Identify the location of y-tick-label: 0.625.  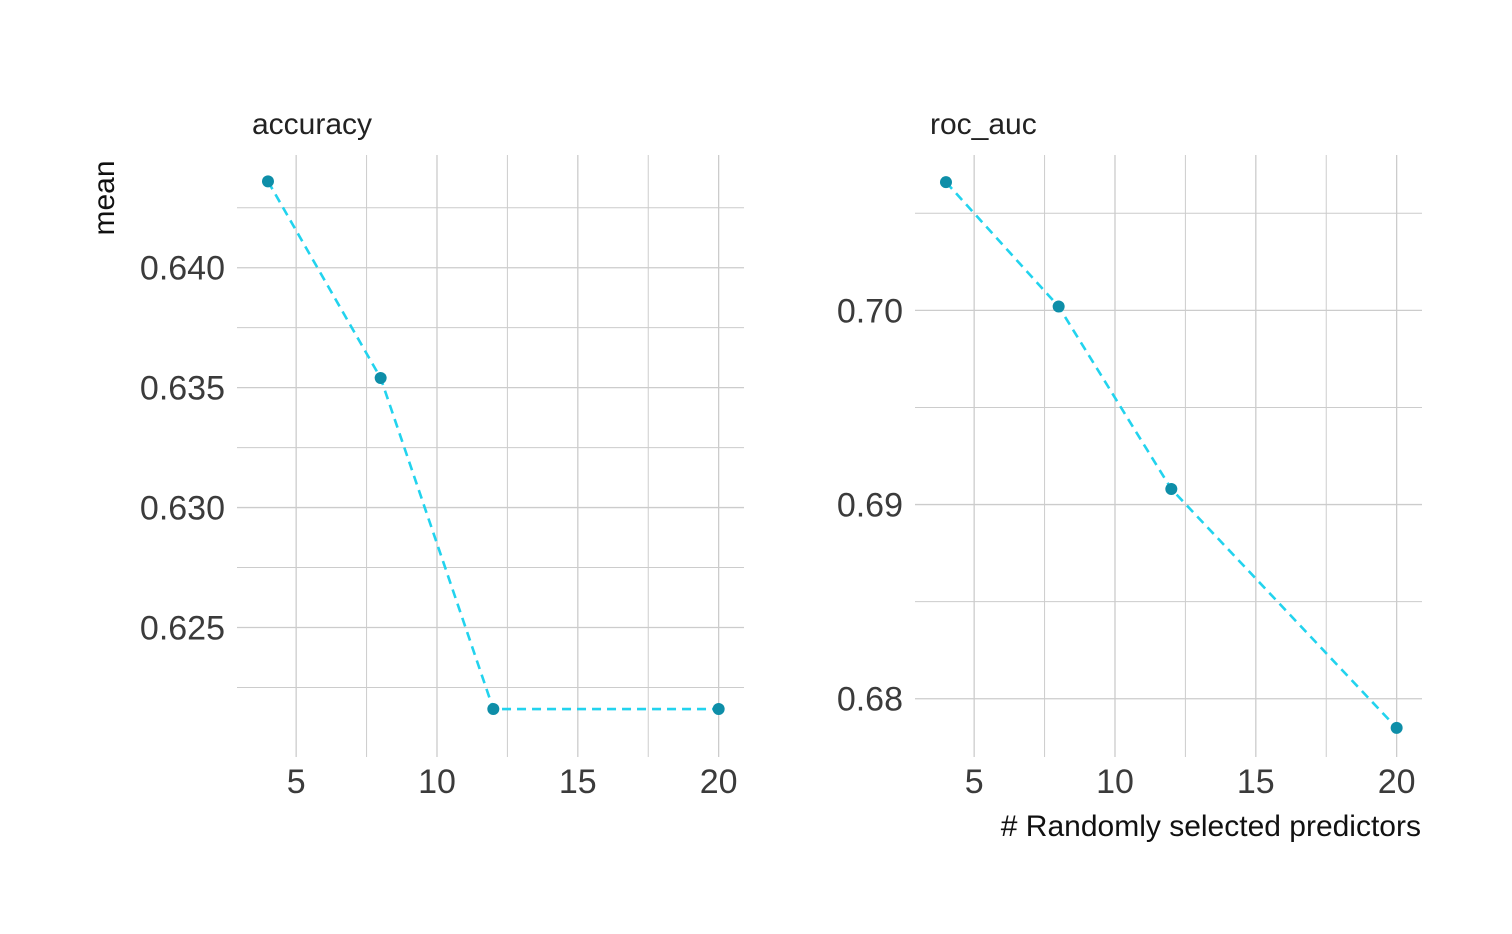
(182, 628).